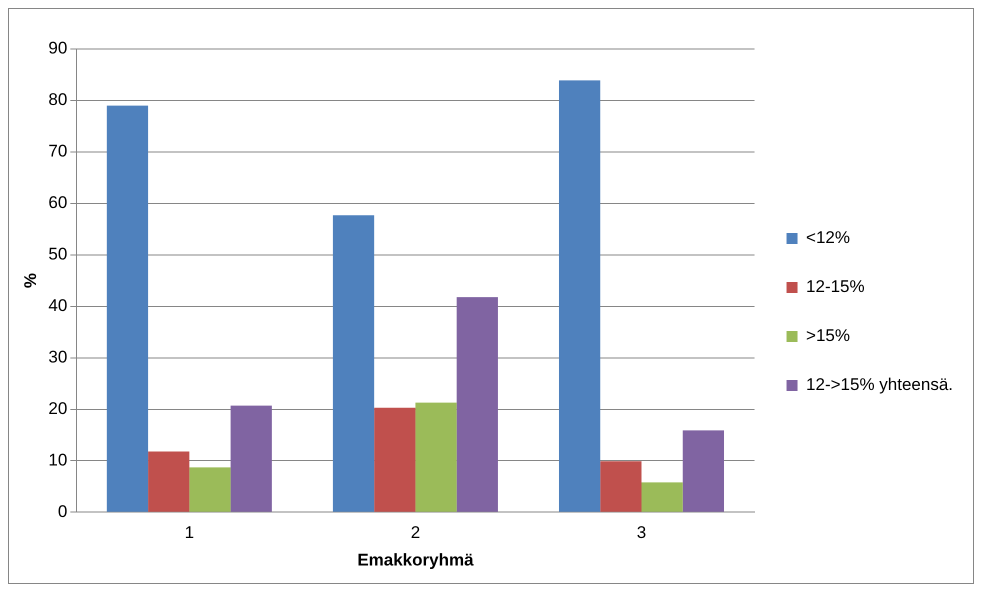 The image size is (982, 592). I want to click on y-tick-label: 30, so click(58, 356).